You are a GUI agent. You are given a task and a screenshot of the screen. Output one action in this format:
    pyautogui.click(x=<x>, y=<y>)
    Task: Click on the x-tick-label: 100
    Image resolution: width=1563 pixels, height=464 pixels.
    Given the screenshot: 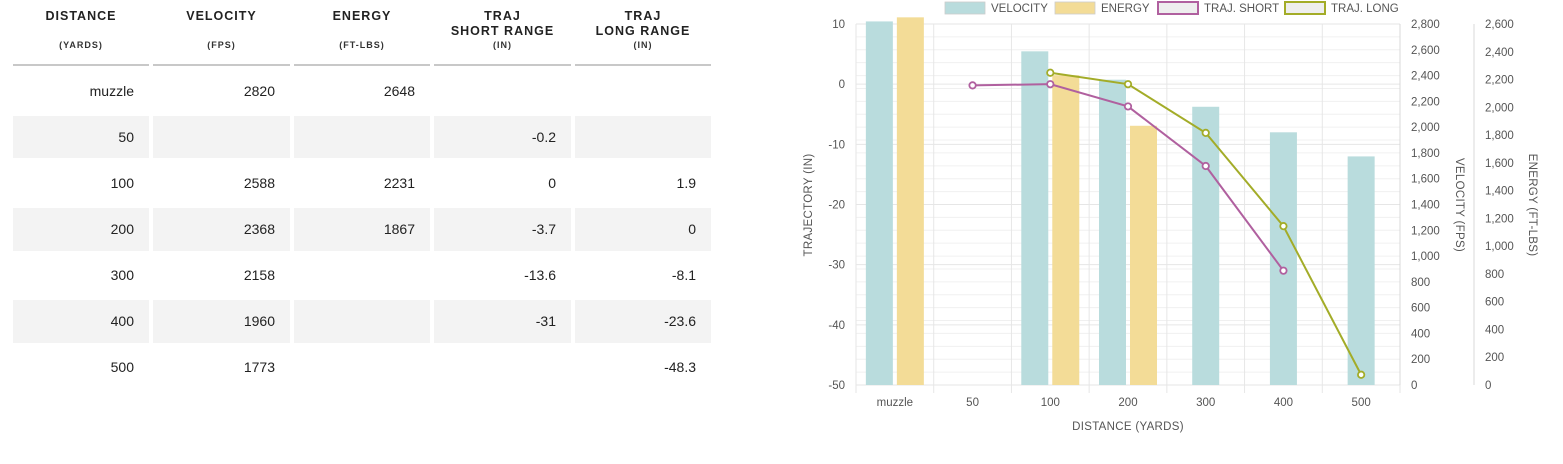 What is the action you would take?
    pyautogui.click(x=1050, y=403)
    